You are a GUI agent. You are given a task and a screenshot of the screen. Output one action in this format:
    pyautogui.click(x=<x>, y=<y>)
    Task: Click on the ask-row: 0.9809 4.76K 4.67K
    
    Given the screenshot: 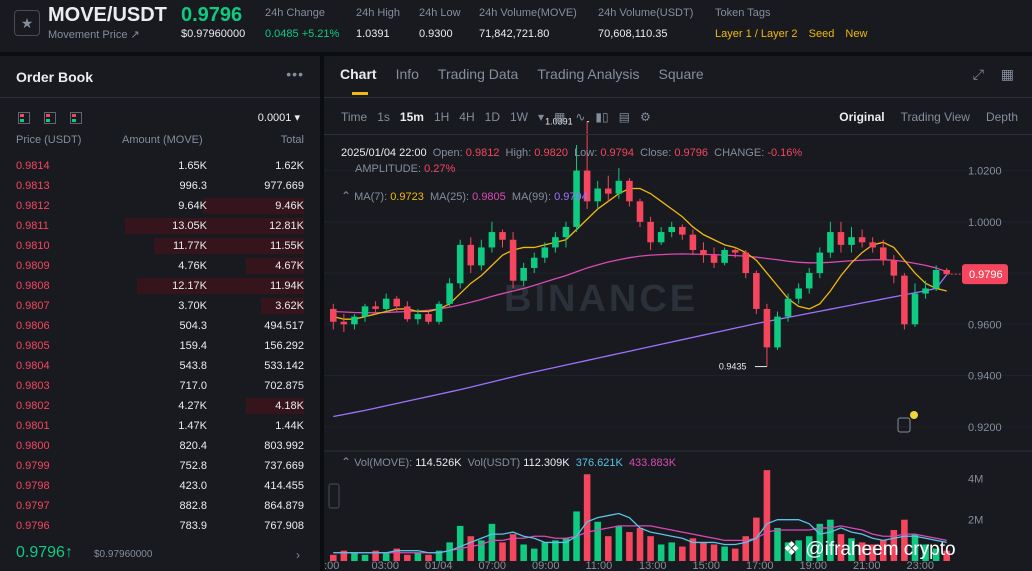 What is the action you would take?
    pyautogui.click(x=160, y=266)
    